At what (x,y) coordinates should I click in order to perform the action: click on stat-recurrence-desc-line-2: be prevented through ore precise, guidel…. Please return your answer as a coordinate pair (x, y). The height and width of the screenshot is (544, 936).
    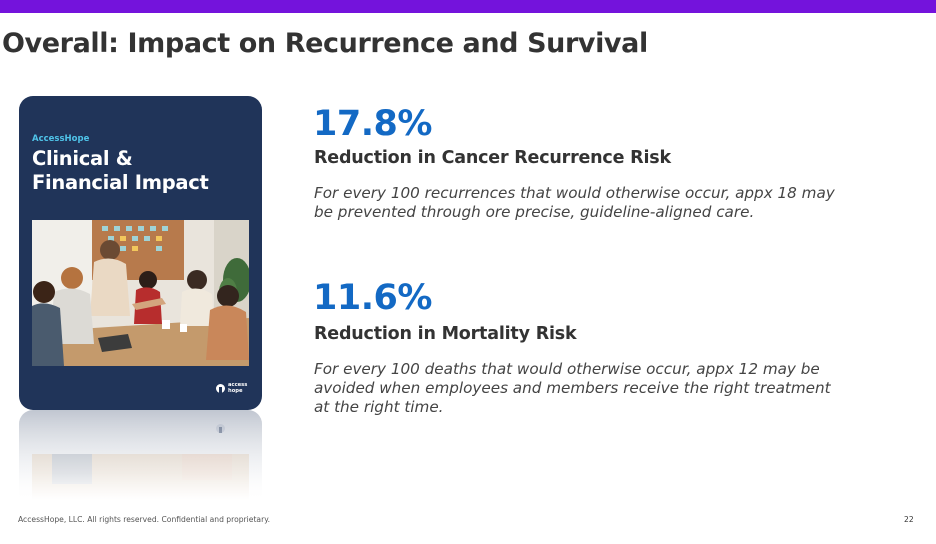
    Looking at the image, I should click on (534, 212).